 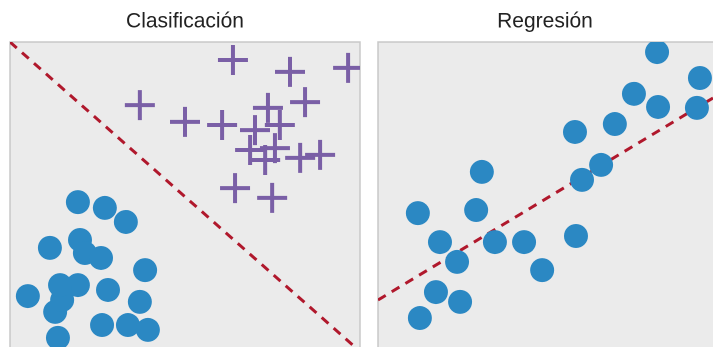 I want to click on panel-title: Clasificación, so click(x=185, y=21).